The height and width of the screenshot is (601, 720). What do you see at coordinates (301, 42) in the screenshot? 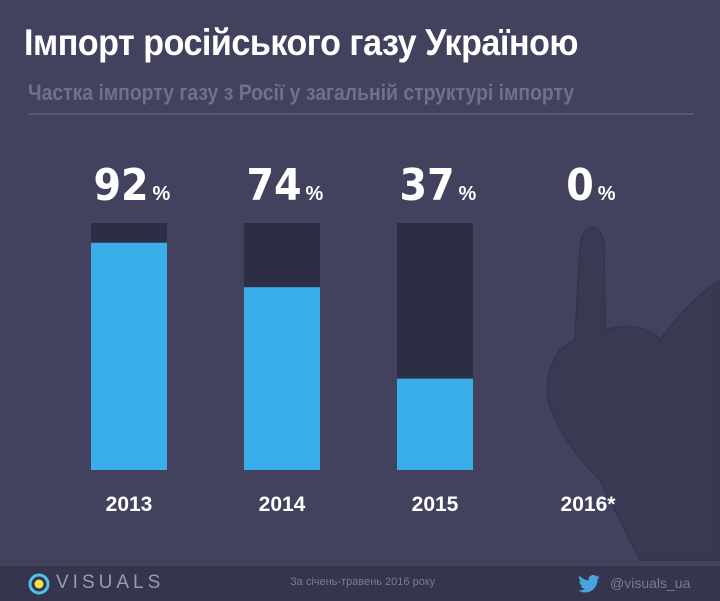
I see `chart-title: Імпорт російського газу Україною` at bounding box center [301, 42].